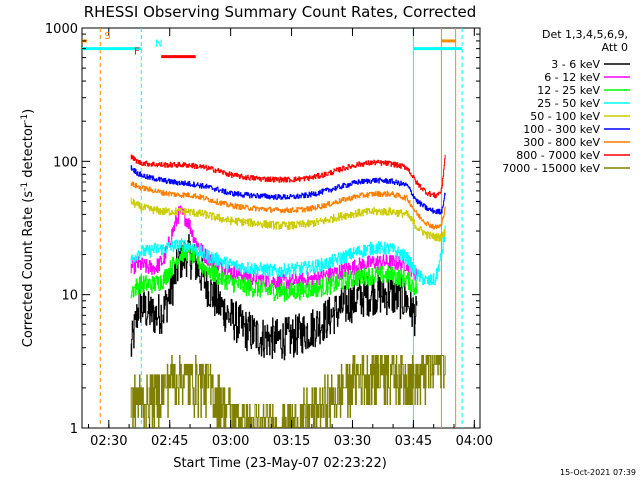 The height and width of the screenshot is (480, 640). Describe the element at coordinates (107, 36) in the screenshot. I see `state-label: S` at that location.